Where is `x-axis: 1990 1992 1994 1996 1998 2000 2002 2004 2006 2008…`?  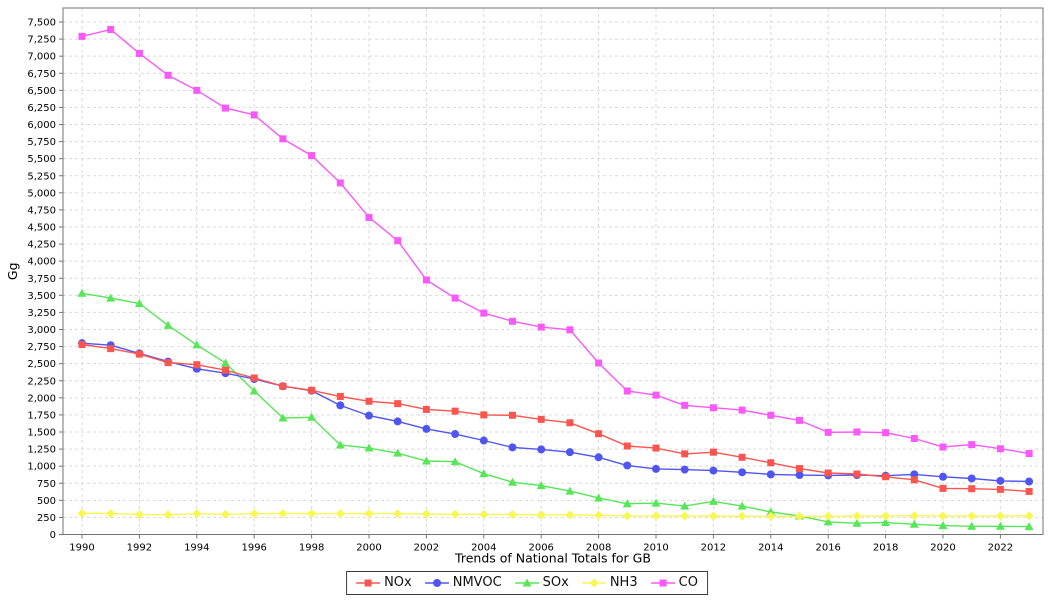
x-axis: 1990 1992 1994 1996 1998 2000 2002 2004 2006 2008… is located at coordinates (541, 544).